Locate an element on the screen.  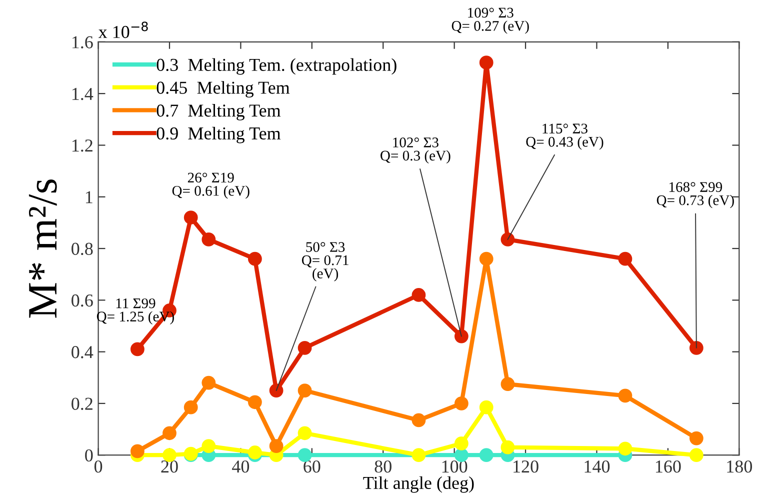
y-tick-label: 0.2 is located at coordinates (82, 404).